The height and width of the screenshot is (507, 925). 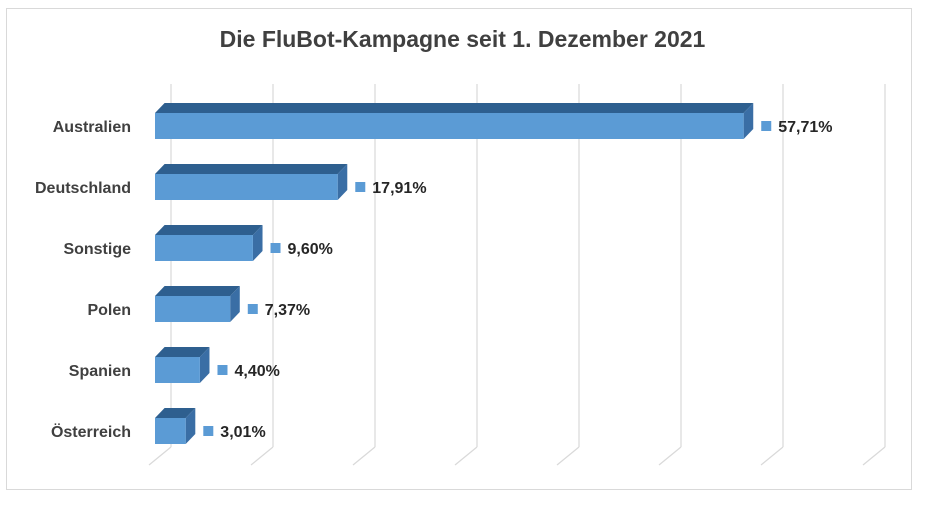 What do you see at coordinates (805, 127) in the screenshot?
I see `data-label: 57,71%` at bounding box center [805, 127].